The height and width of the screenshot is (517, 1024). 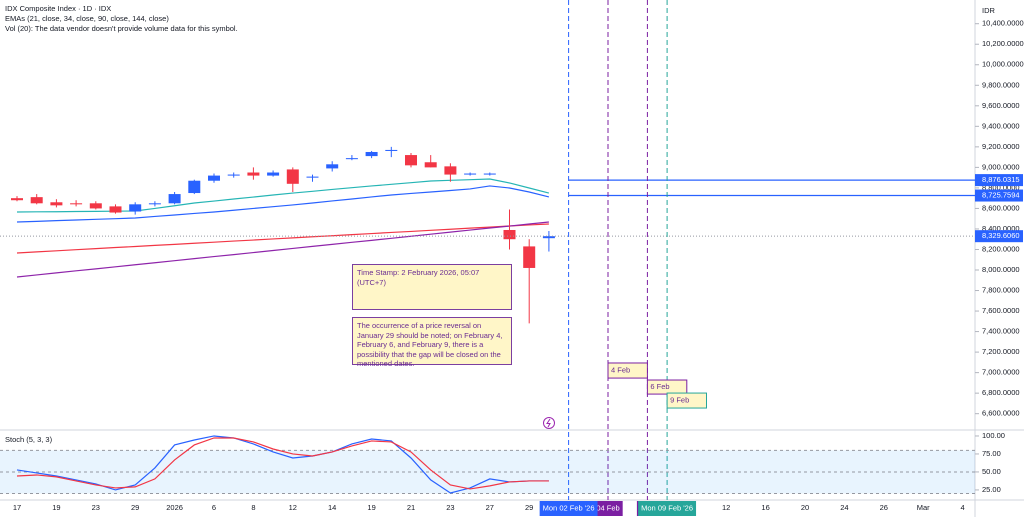 I want to click on price-tag-label: 8,725.7594, so click(x=1001, y=195).